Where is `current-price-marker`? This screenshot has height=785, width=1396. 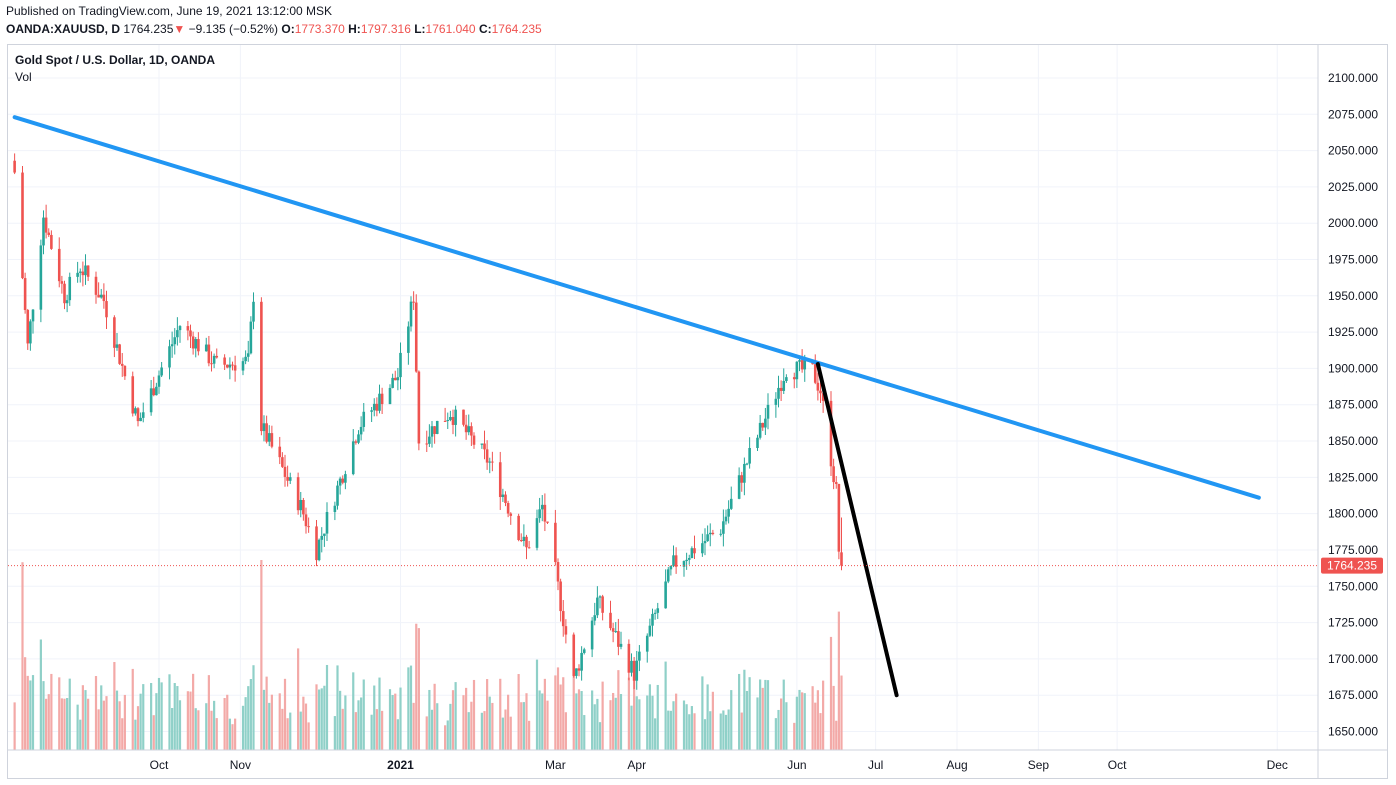
current-price-marker is located at coordinates (1352, 565).